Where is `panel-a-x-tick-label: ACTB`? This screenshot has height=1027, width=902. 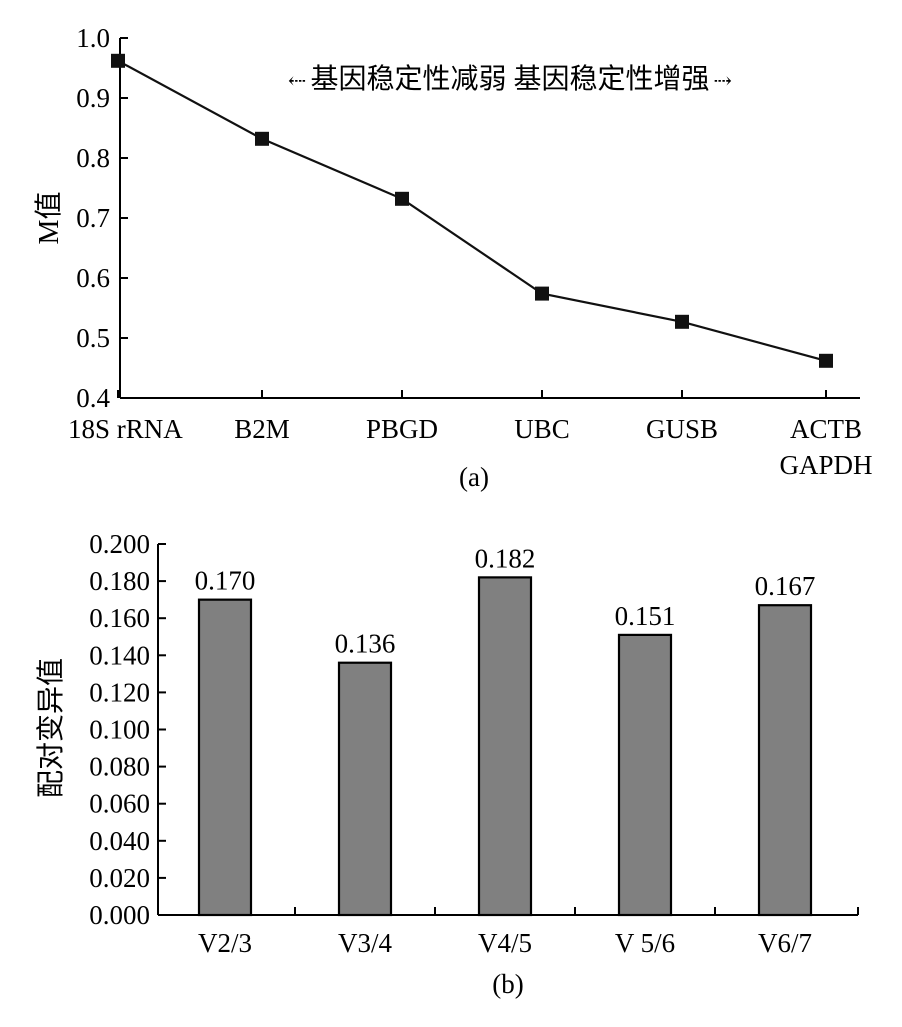 panel-a-x-tick-label: ACTB is located at coordinates (826, 429).